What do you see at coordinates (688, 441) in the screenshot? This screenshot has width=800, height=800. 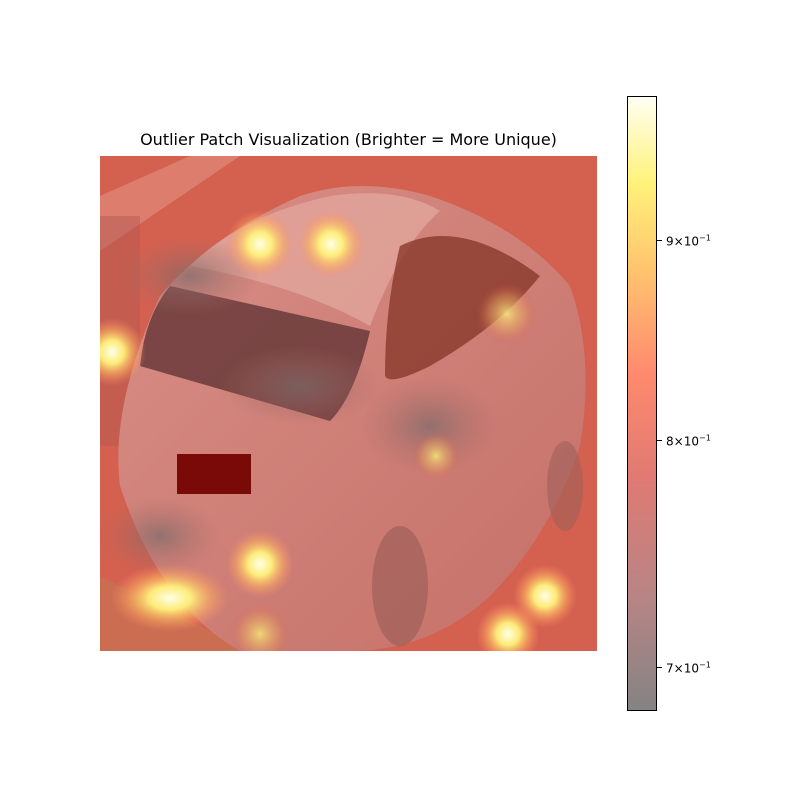 I see `colorbar-tick-label: 8×10⁻¹` at bounding box center [688, 441].